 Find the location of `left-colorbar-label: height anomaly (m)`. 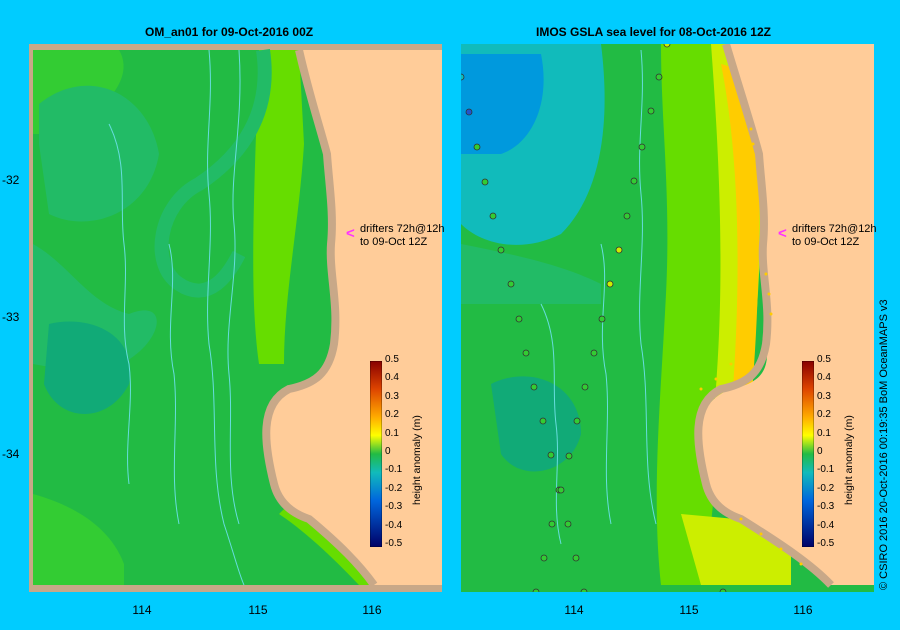

left-colorbar-label: height anomaly (m) is located at coordinates (417, 460).